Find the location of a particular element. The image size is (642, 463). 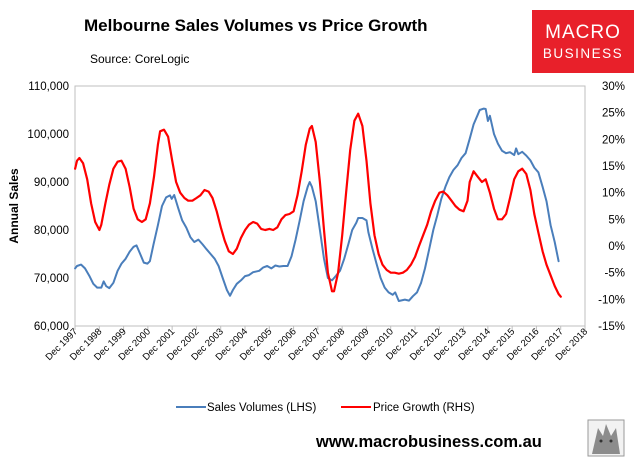

right-tick-label: -10% is located at coordinates (611, 300).